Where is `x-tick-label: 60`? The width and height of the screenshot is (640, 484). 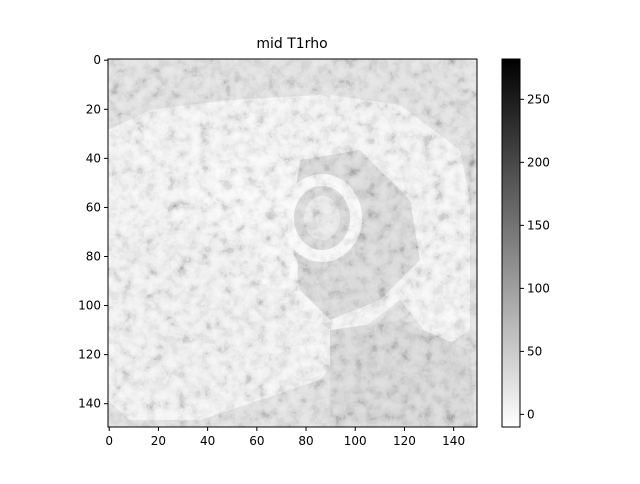 x-tick-label: 60 is located at coordinates (256, 441).